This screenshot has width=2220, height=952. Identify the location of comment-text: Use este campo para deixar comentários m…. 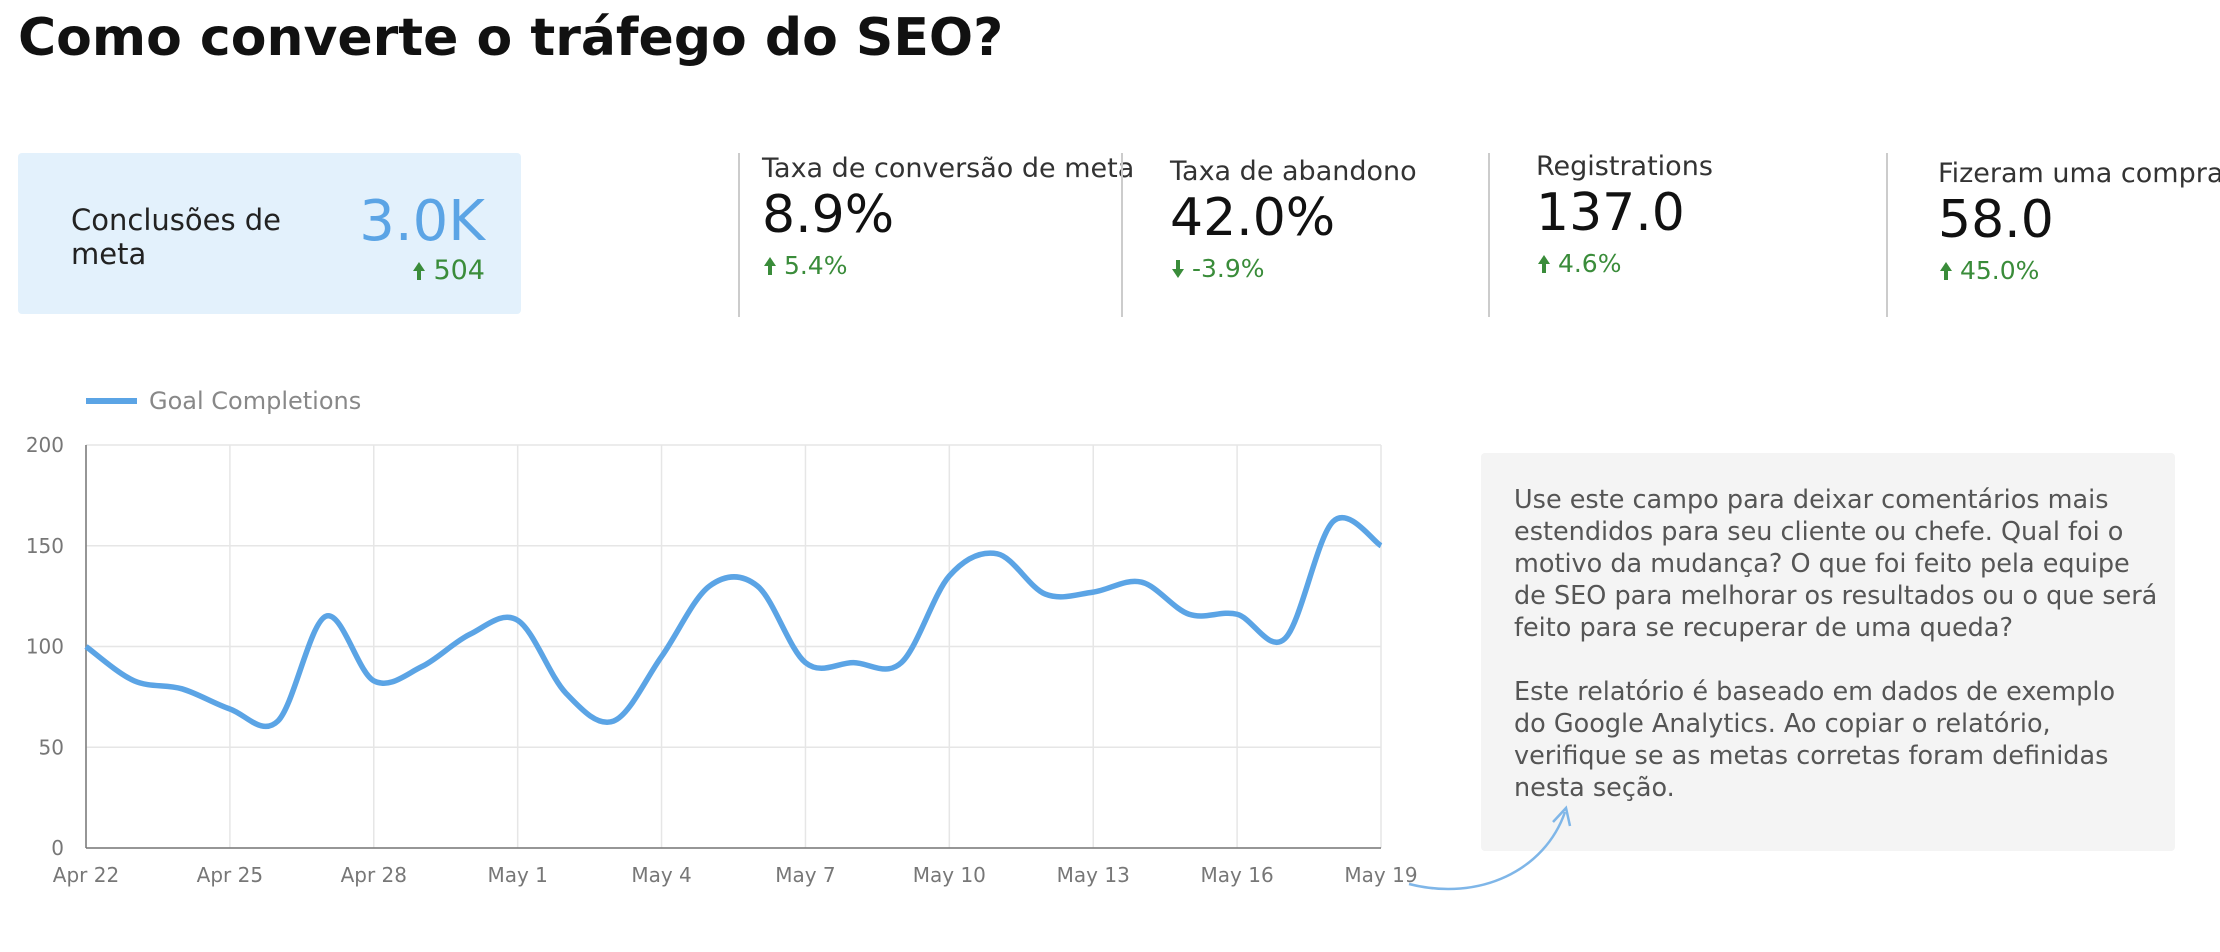
(1835, 644).